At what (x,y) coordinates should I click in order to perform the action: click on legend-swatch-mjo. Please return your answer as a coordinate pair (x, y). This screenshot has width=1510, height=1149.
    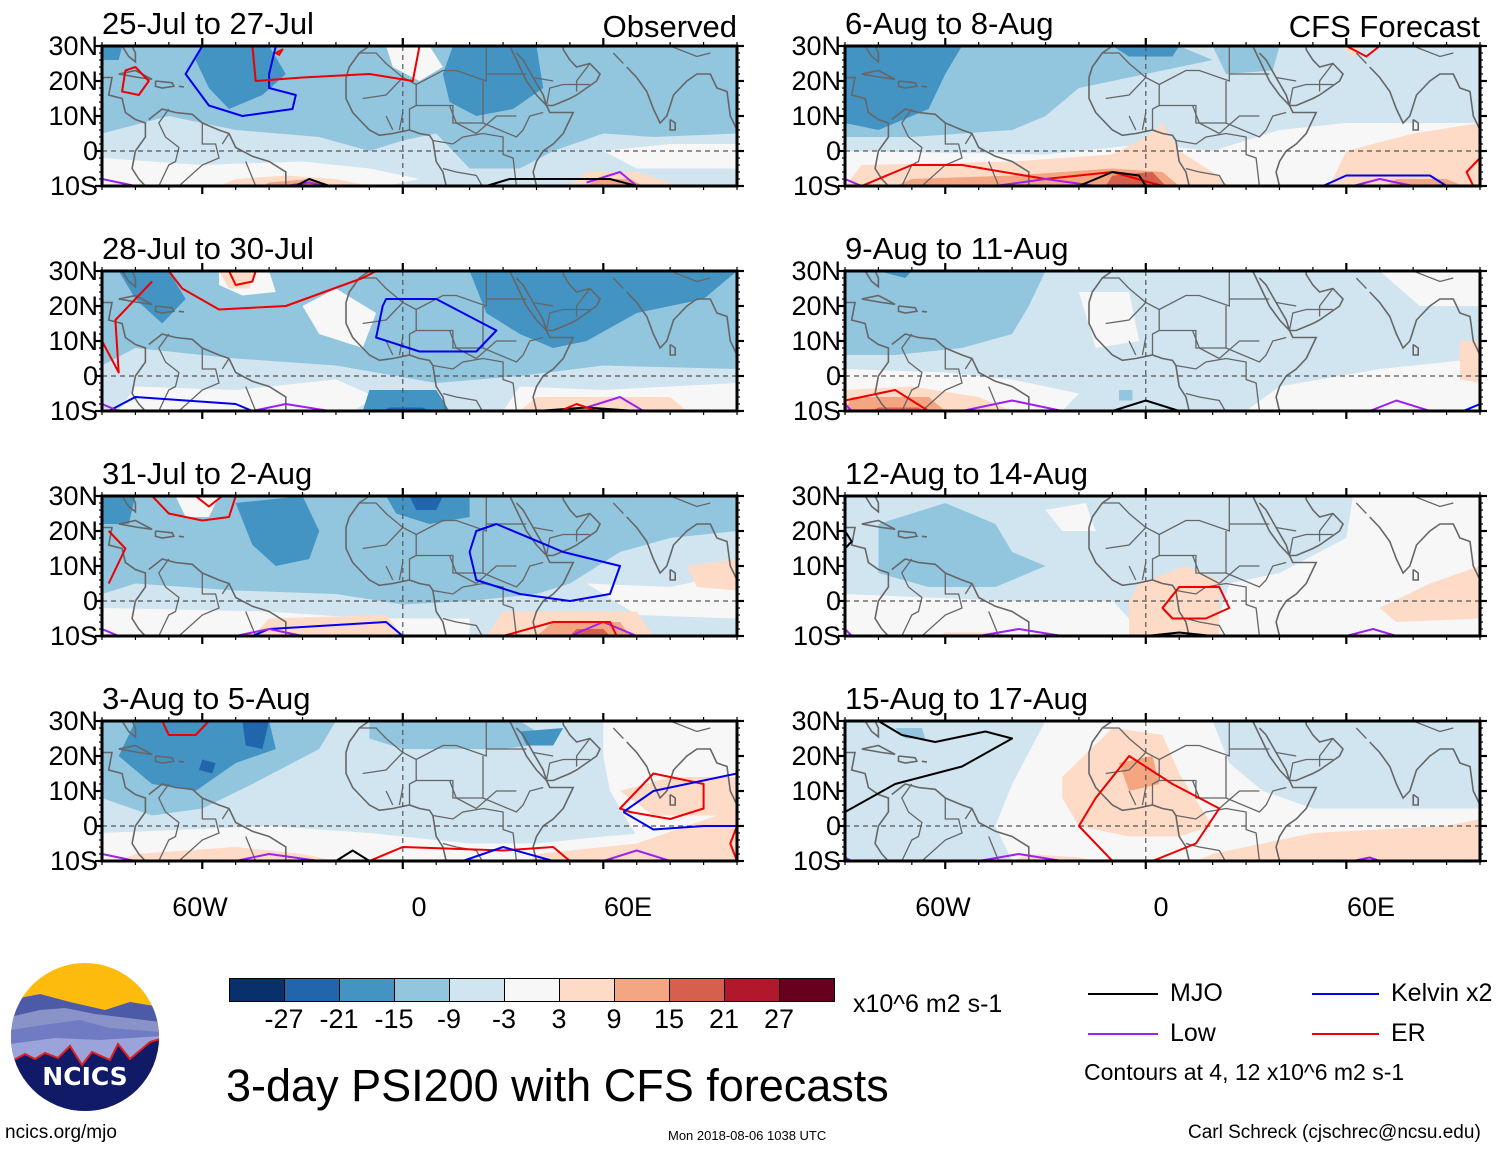
    Looking at the image, I should click on (1123, 994).